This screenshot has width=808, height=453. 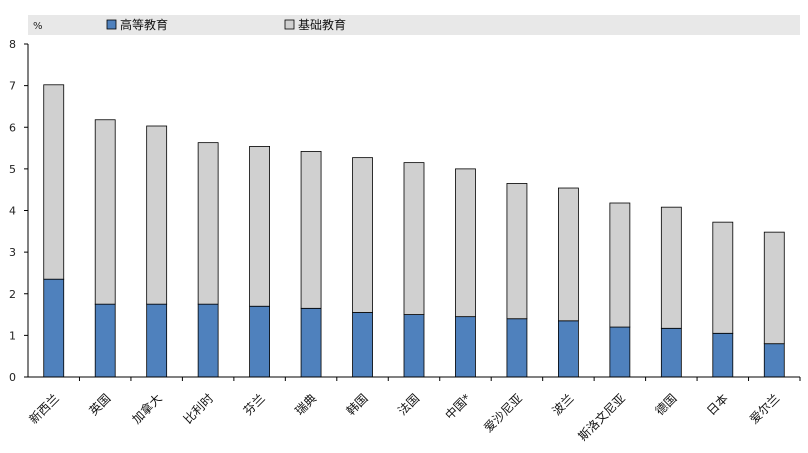 I want to click on x-category-label: 加拿大, so click(x=147, y=409).